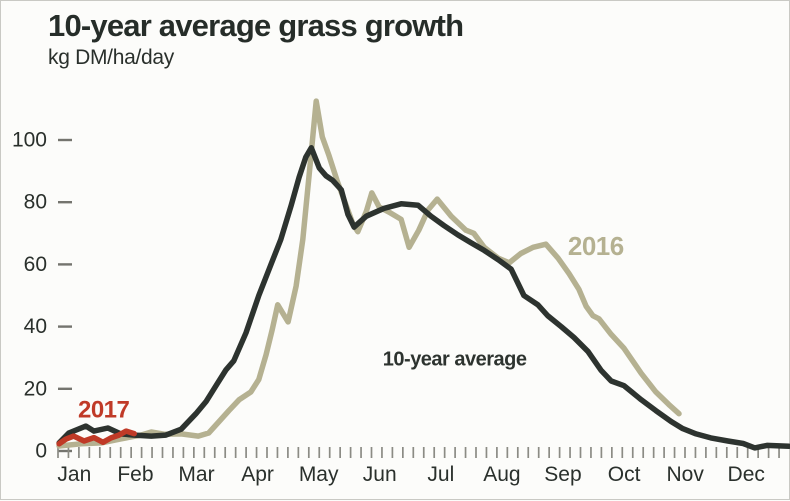 The width and height of the screenshot is (790, 501). What do you see at coordinates (440, 474) in the screenshot?
I see `x-axis-label-jul: Jul` at bounding box center [440, 474].